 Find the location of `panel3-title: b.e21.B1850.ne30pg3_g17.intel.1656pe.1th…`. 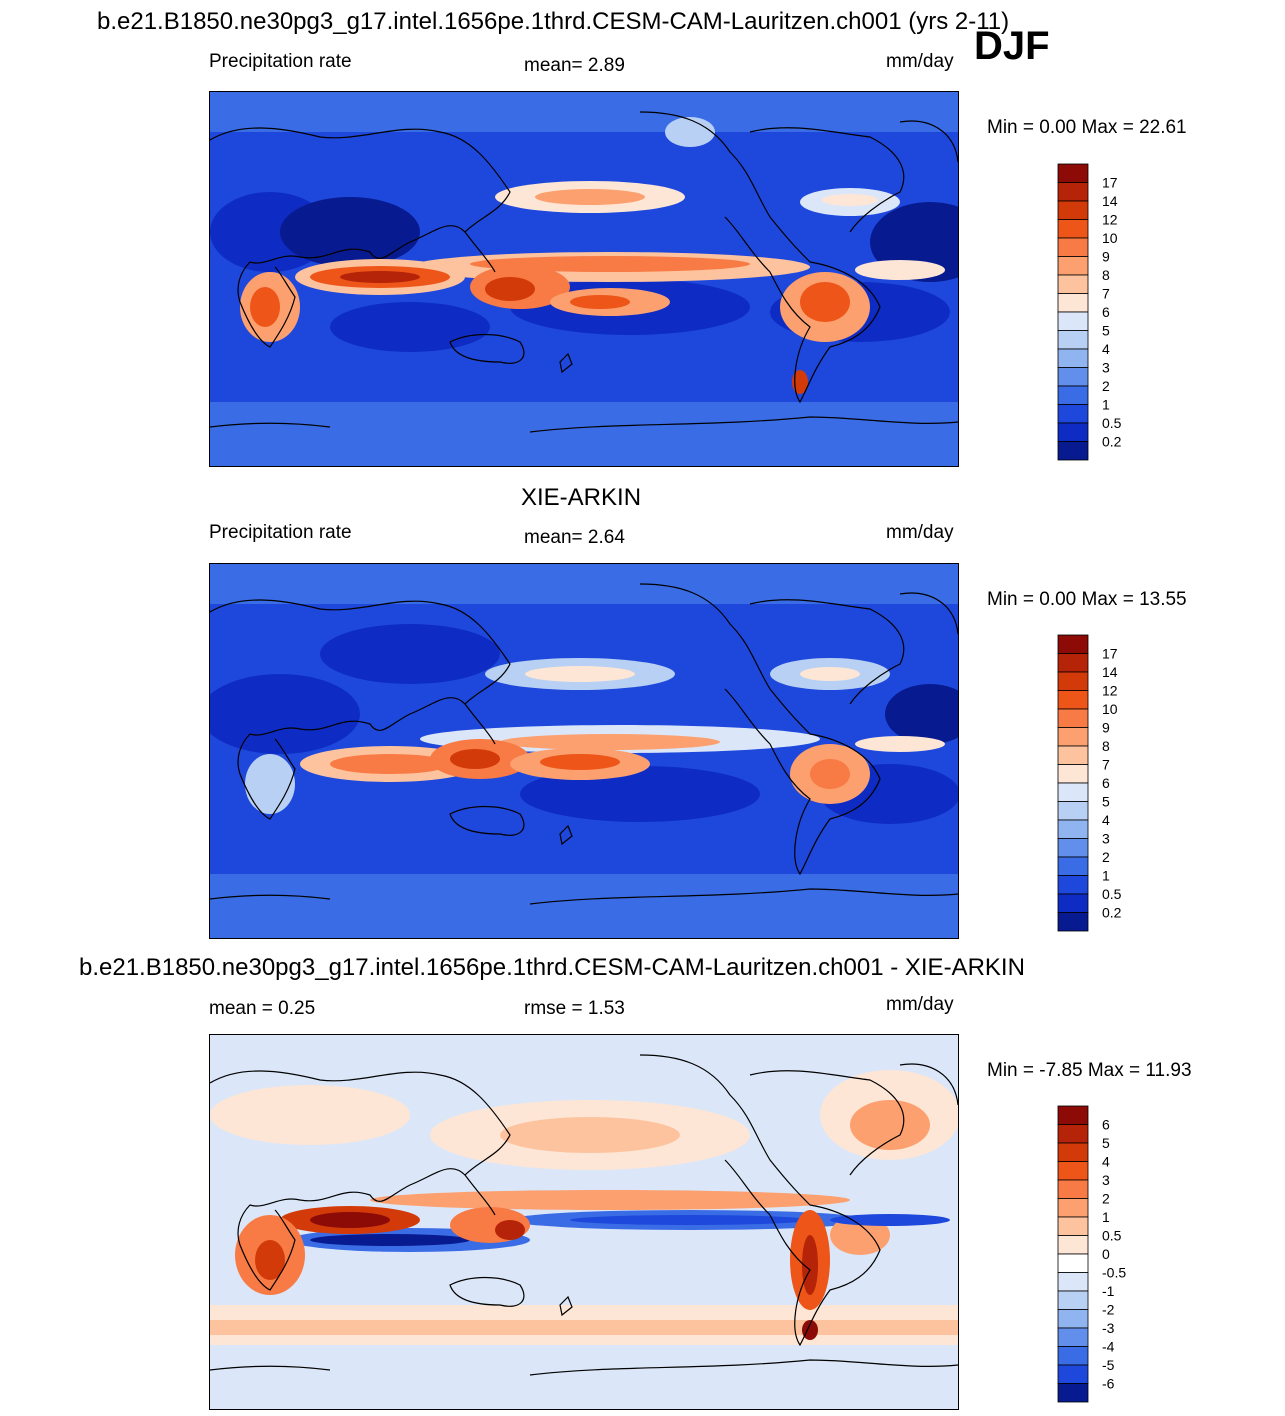

panel3-title: b.e21.B1850.ne30pg3_g17.intel.1656pe.1th… is located at coordinates (552, 967).